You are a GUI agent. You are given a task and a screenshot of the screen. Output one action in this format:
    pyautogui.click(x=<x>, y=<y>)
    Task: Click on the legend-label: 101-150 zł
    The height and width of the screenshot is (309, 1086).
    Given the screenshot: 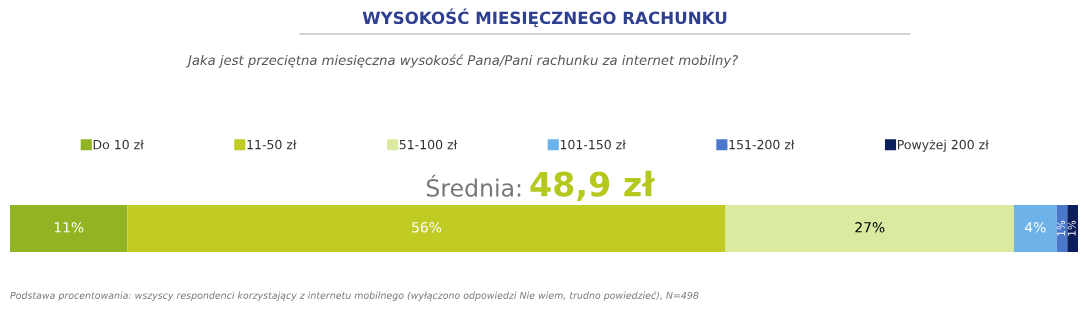 What is the action you would take?
    pyautogui.click(x=593, y=144)
    